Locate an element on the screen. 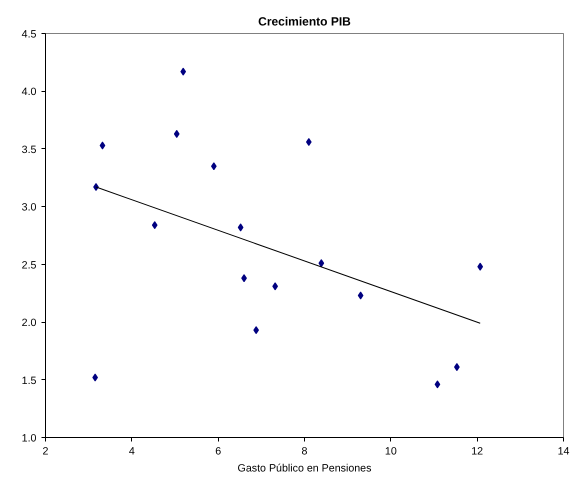  chart-title: Crecimiento PIB is located at coordinates (305, 21).